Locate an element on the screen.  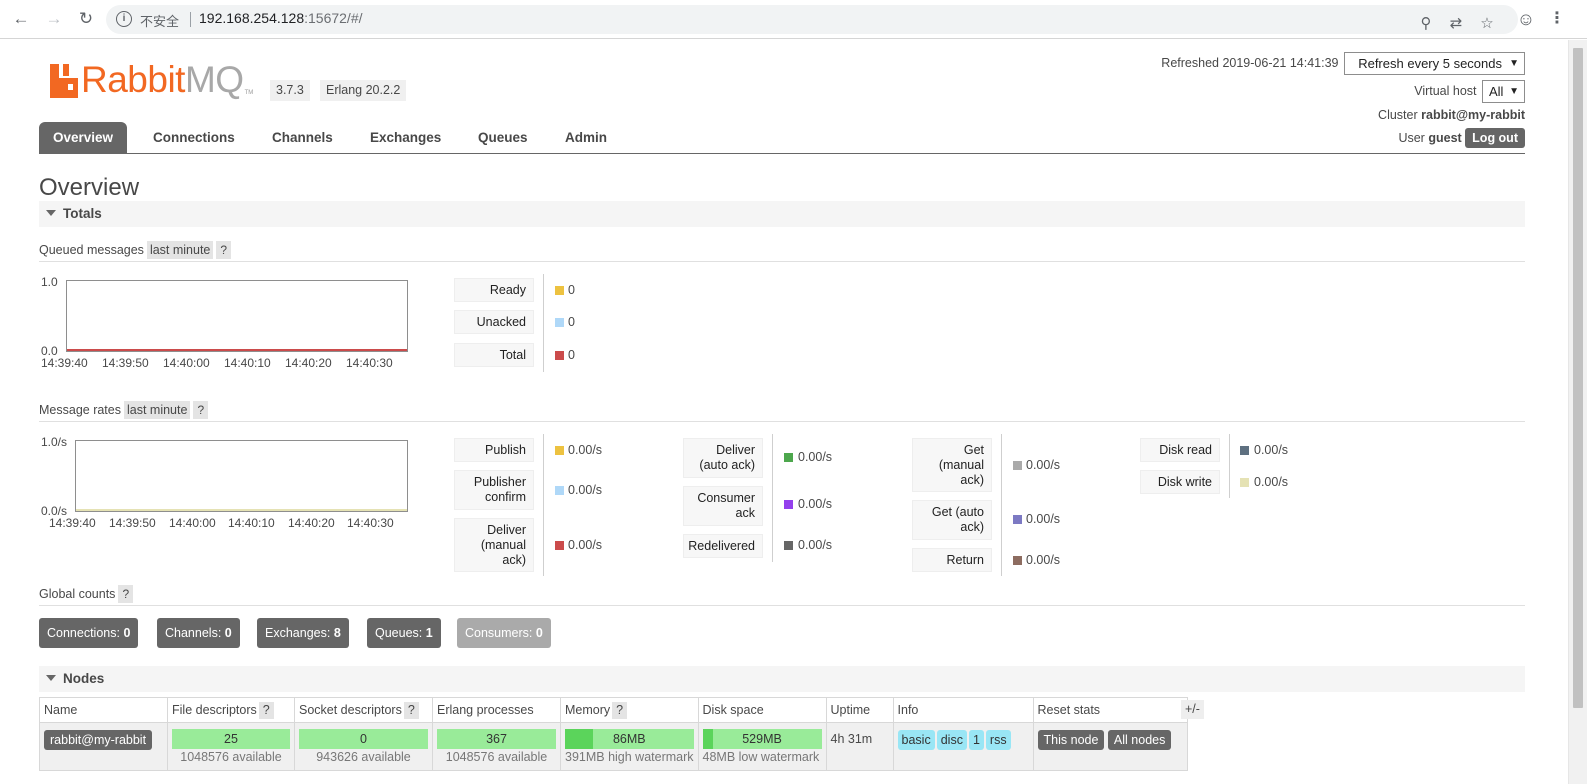
refresh-select-value: Refresh every 5 seconds is located at coordinates (1430, 63).